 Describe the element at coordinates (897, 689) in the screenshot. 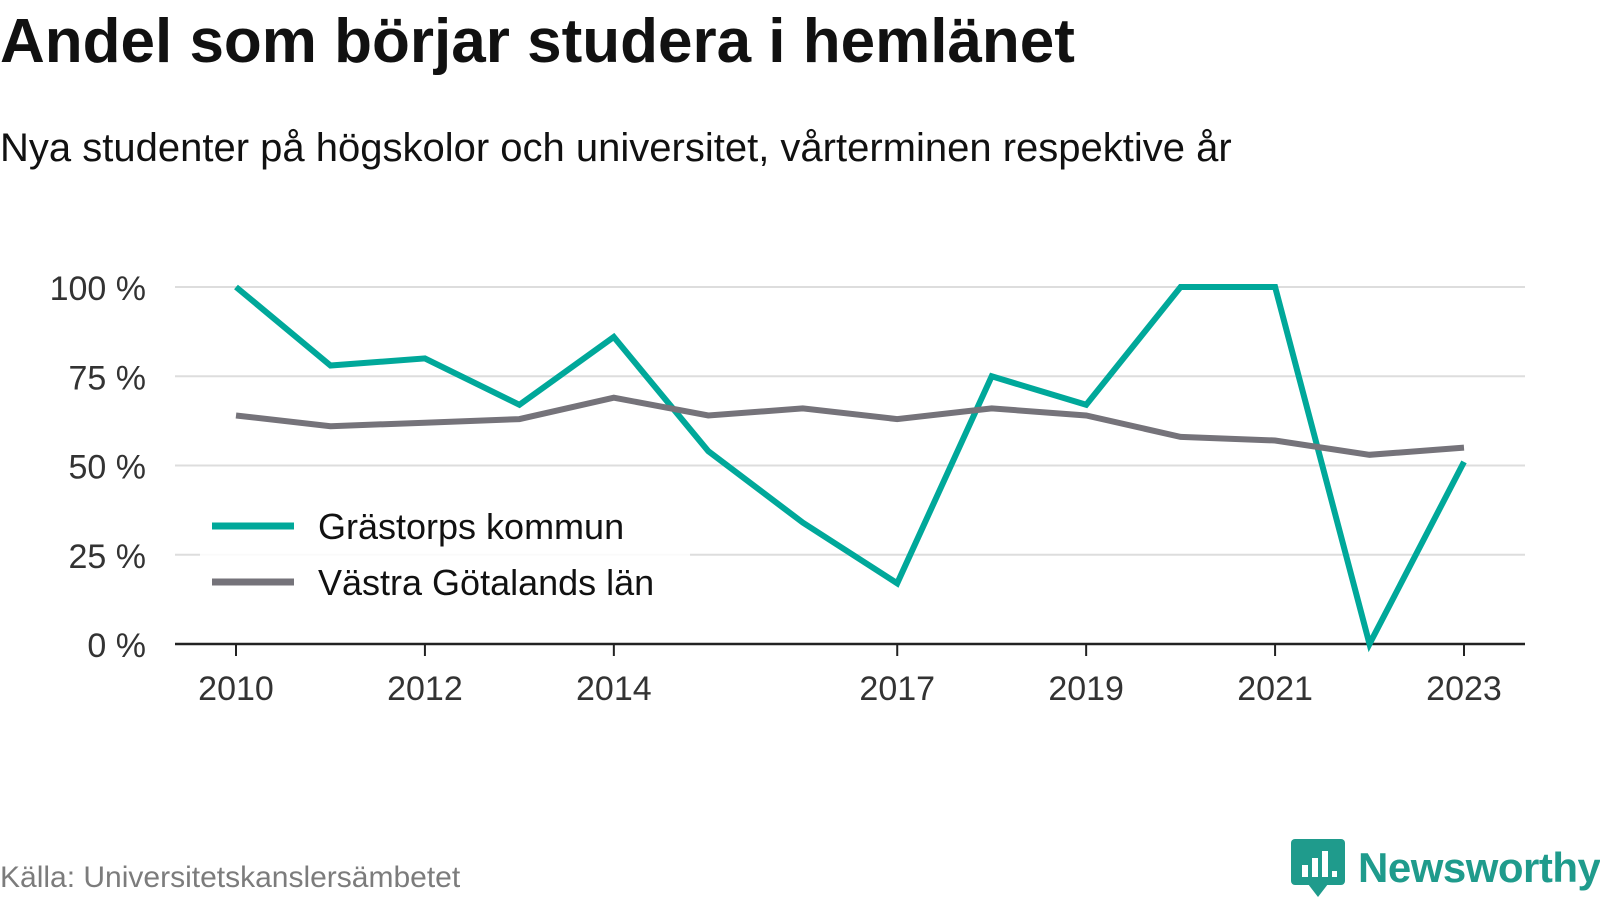

I see `x-tick-label-2017: 2017` at that location.